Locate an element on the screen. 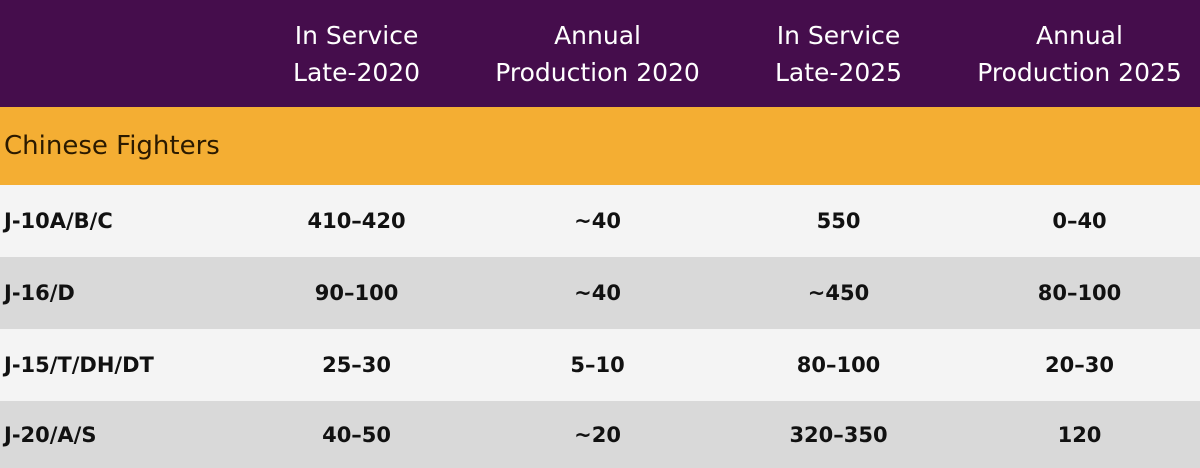 The width and height of the screenshot is (1200, 468). value-cell: ~20 is located at coordinates (597, 434).